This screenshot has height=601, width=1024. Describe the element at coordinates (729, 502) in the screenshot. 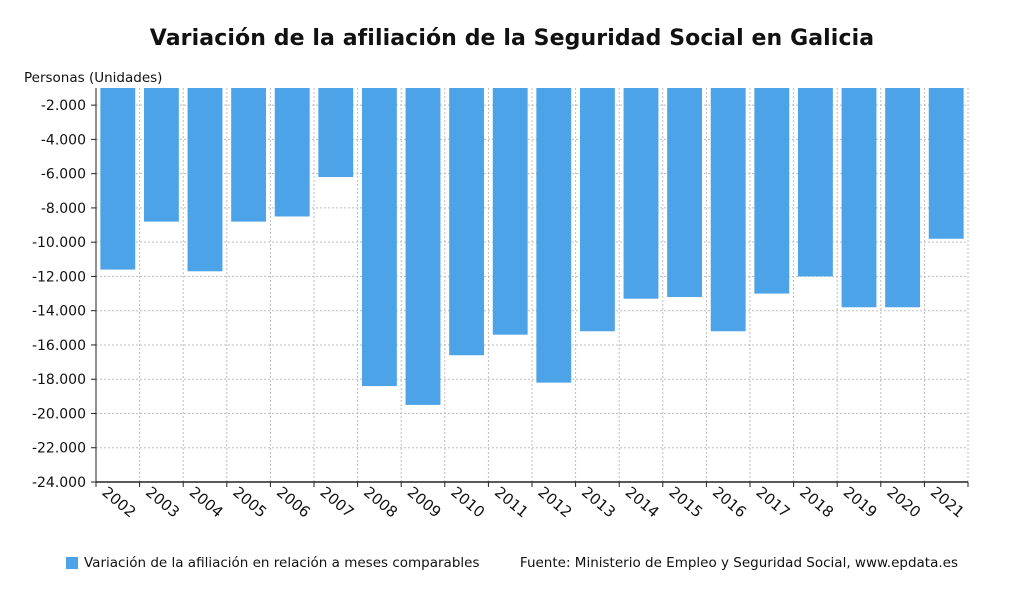

I see `x-tick-label: 2016` at that location.